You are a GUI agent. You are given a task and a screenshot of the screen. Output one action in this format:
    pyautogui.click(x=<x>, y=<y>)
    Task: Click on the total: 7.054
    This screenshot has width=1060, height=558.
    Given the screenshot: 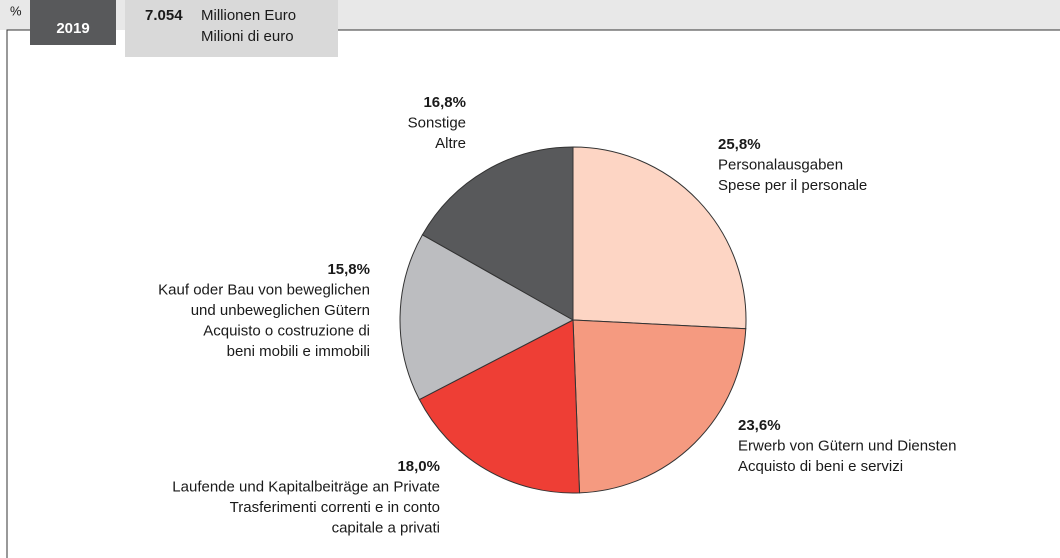 What is the action you would take?
    pyautogui.click(x=164, y=15)
    